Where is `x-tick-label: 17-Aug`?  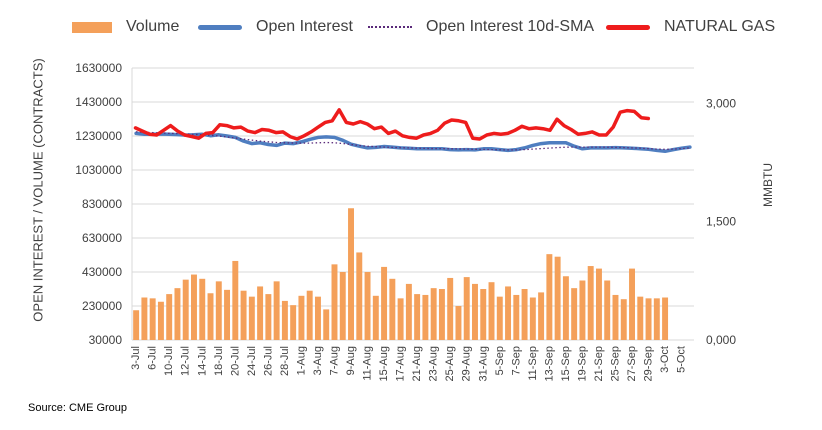 x-tick-label: 17-Aug is located at coordinates (401, 363).